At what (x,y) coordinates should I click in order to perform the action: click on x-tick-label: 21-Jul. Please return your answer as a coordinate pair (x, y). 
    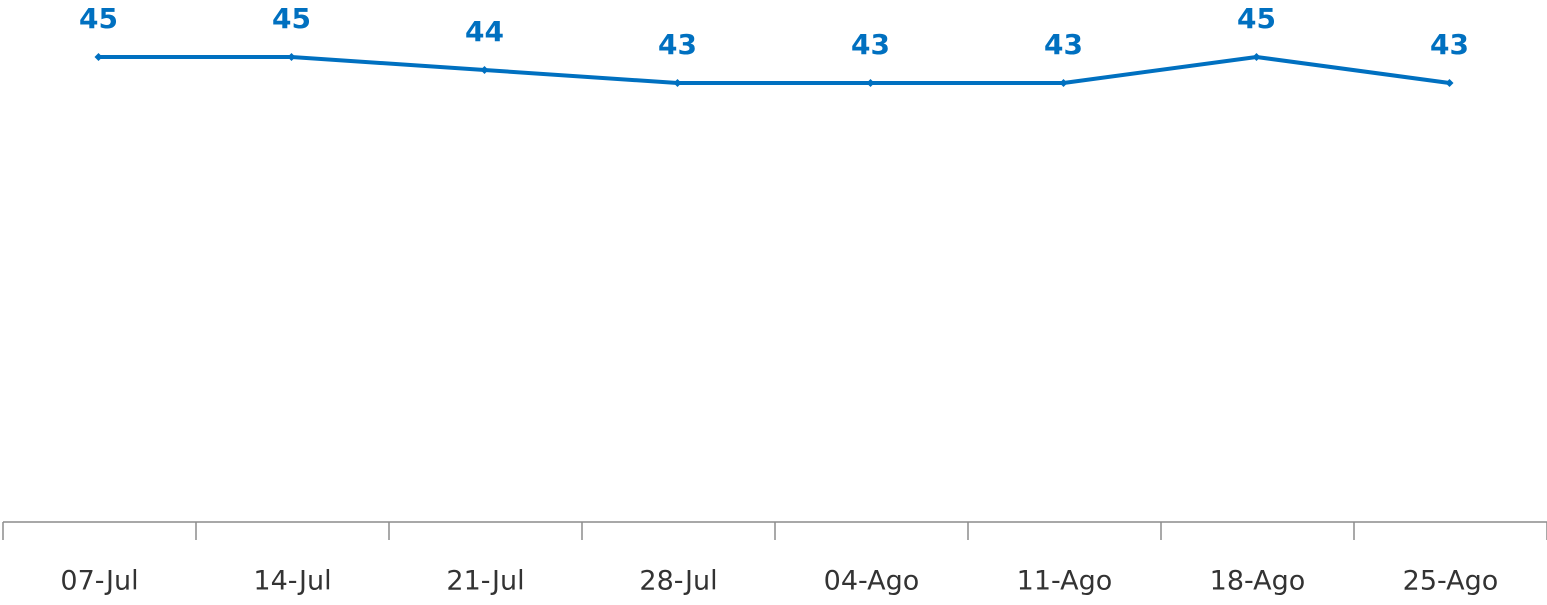
    Looking at the image, I should click on (485, 581).